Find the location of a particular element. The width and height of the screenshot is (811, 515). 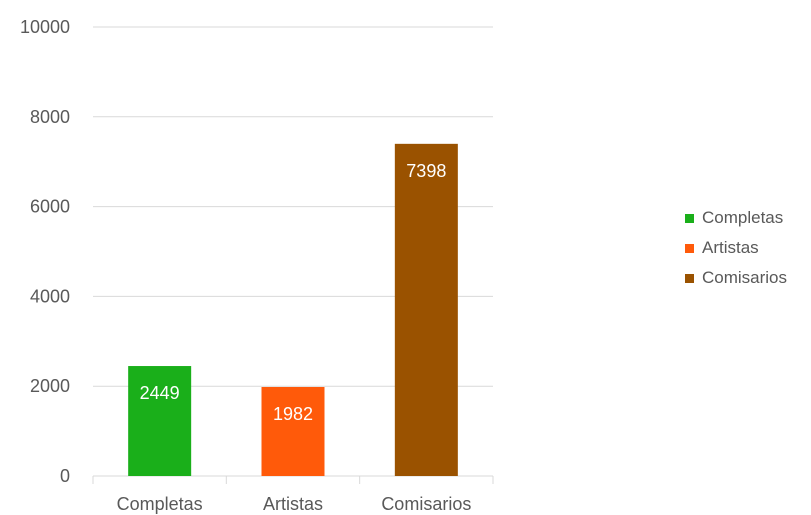

legend-item-comisarios: Comisarios is located at coordinates (736, 278).